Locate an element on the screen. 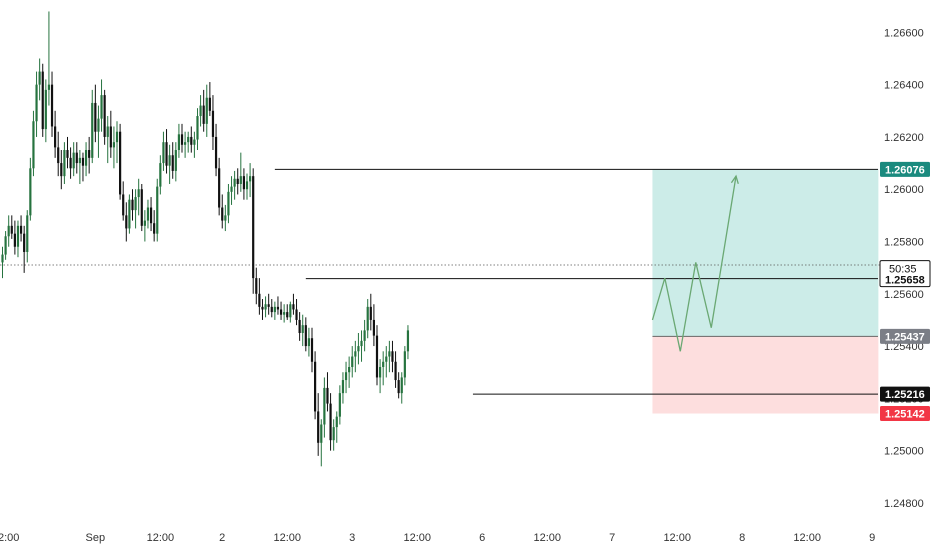  time-tick-label: 7 is located at coordinates (612, 538).